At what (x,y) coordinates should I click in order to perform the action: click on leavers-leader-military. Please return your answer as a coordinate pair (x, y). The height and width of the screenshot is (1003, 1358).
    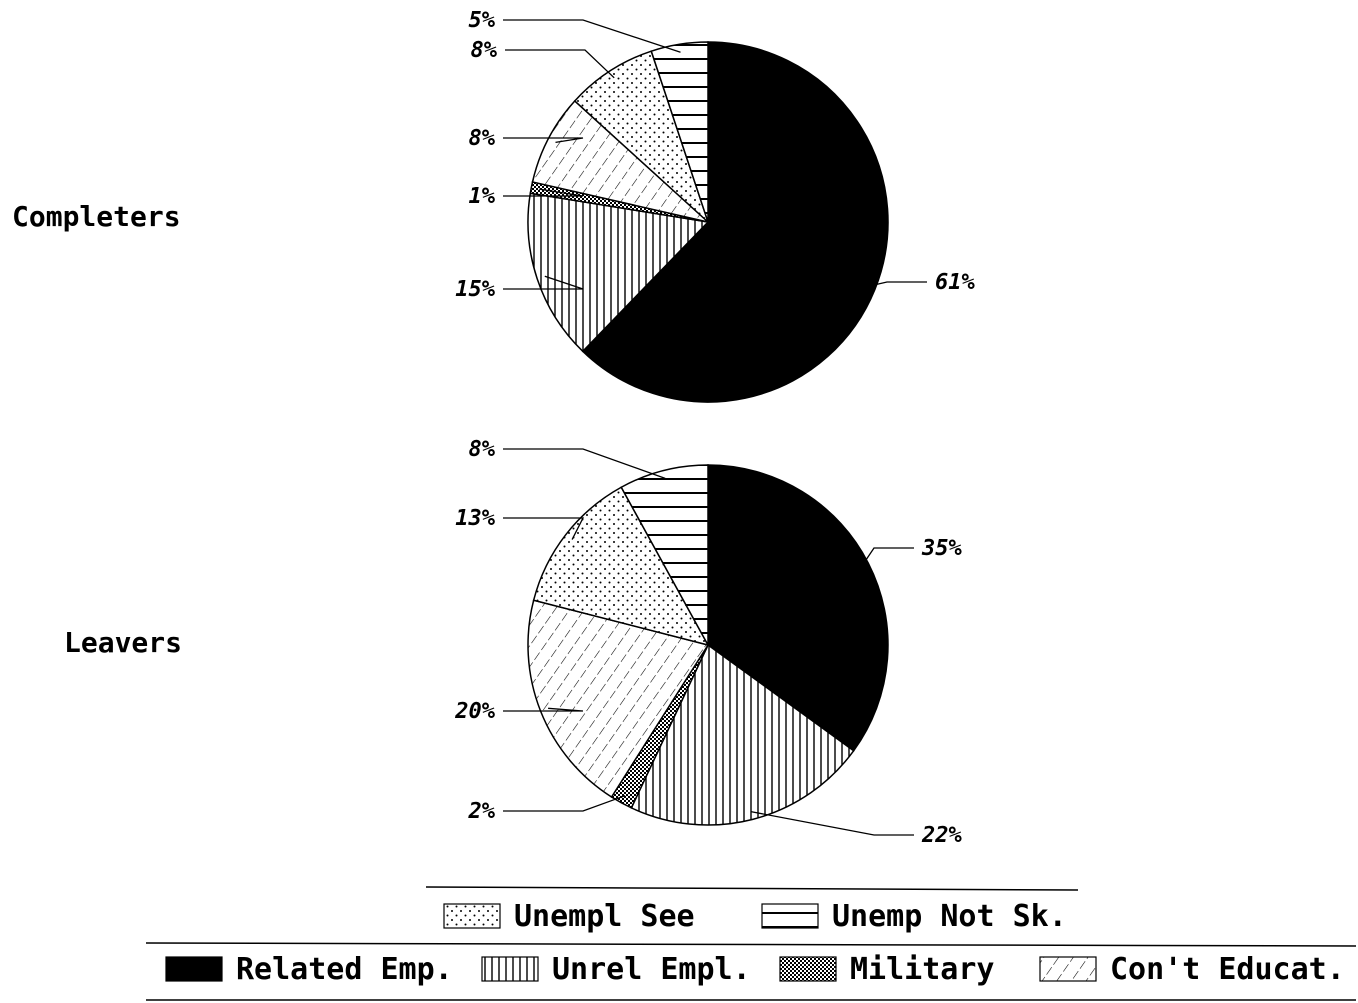
    Looking at the image, I should click on (564, 803).